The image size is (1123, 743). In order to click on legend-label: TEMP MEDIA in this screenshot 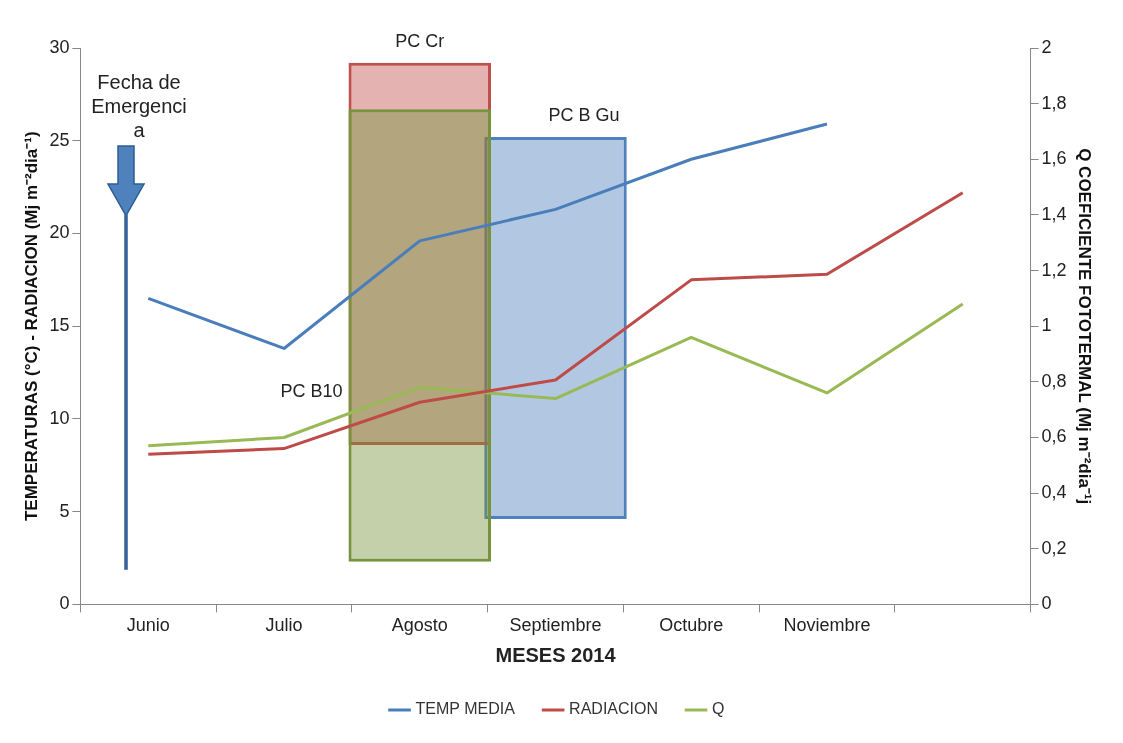, I will do `click(465, 709)`.